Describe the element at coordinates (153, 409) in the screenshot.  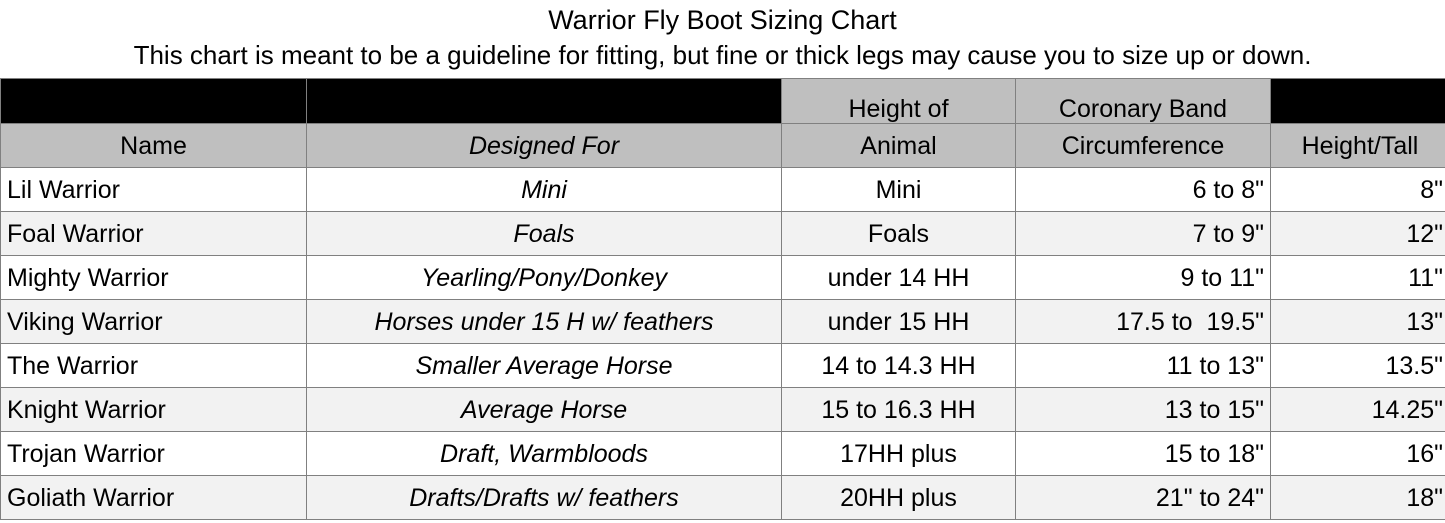
I see `cell-name: Knight Warrior` at that location.